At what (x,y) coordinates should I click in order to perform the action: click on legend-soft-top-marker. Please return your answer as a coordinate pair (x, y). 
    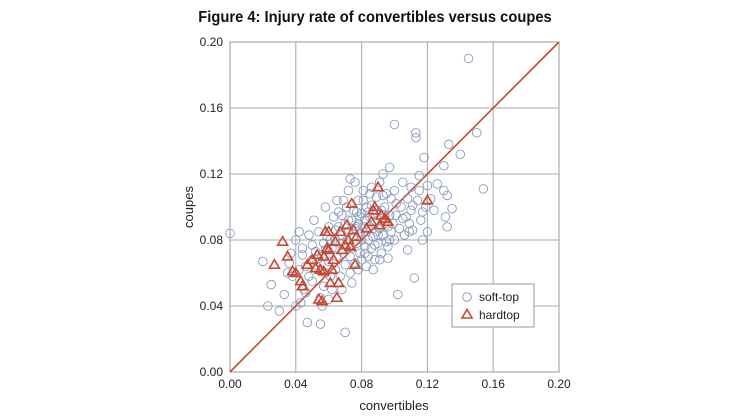
    Looking at the image, I should click on (467, 297).